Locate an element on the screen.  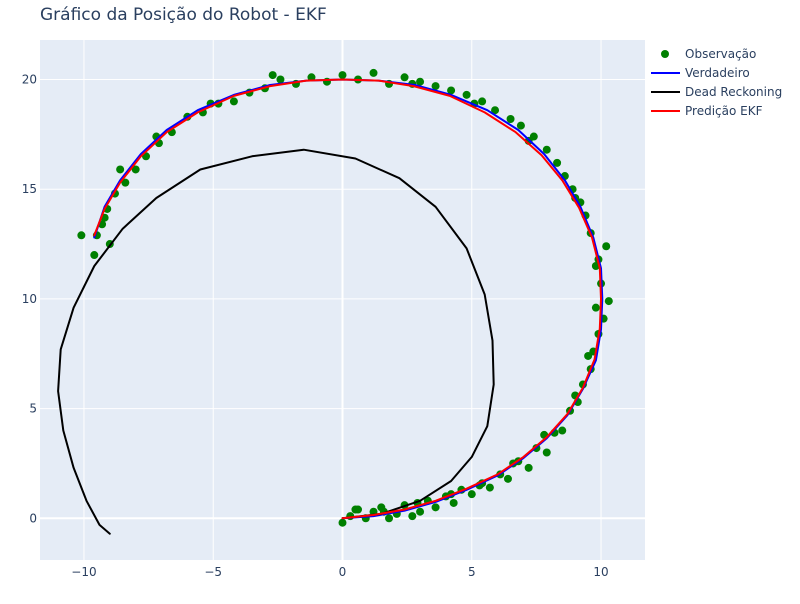
y-tick-label: 15 is located at coordinates (29, 189).